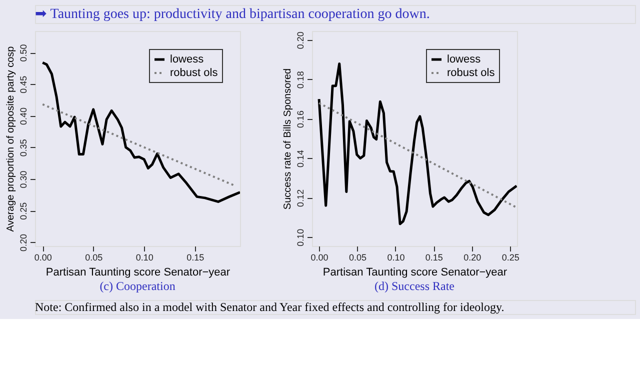 The width and height of the screenshot is (640, 382). What do you see at coordinates (138, 286) in the screenshot?
I see `text: (c) Cooperation` at bounding box center [138, 286].